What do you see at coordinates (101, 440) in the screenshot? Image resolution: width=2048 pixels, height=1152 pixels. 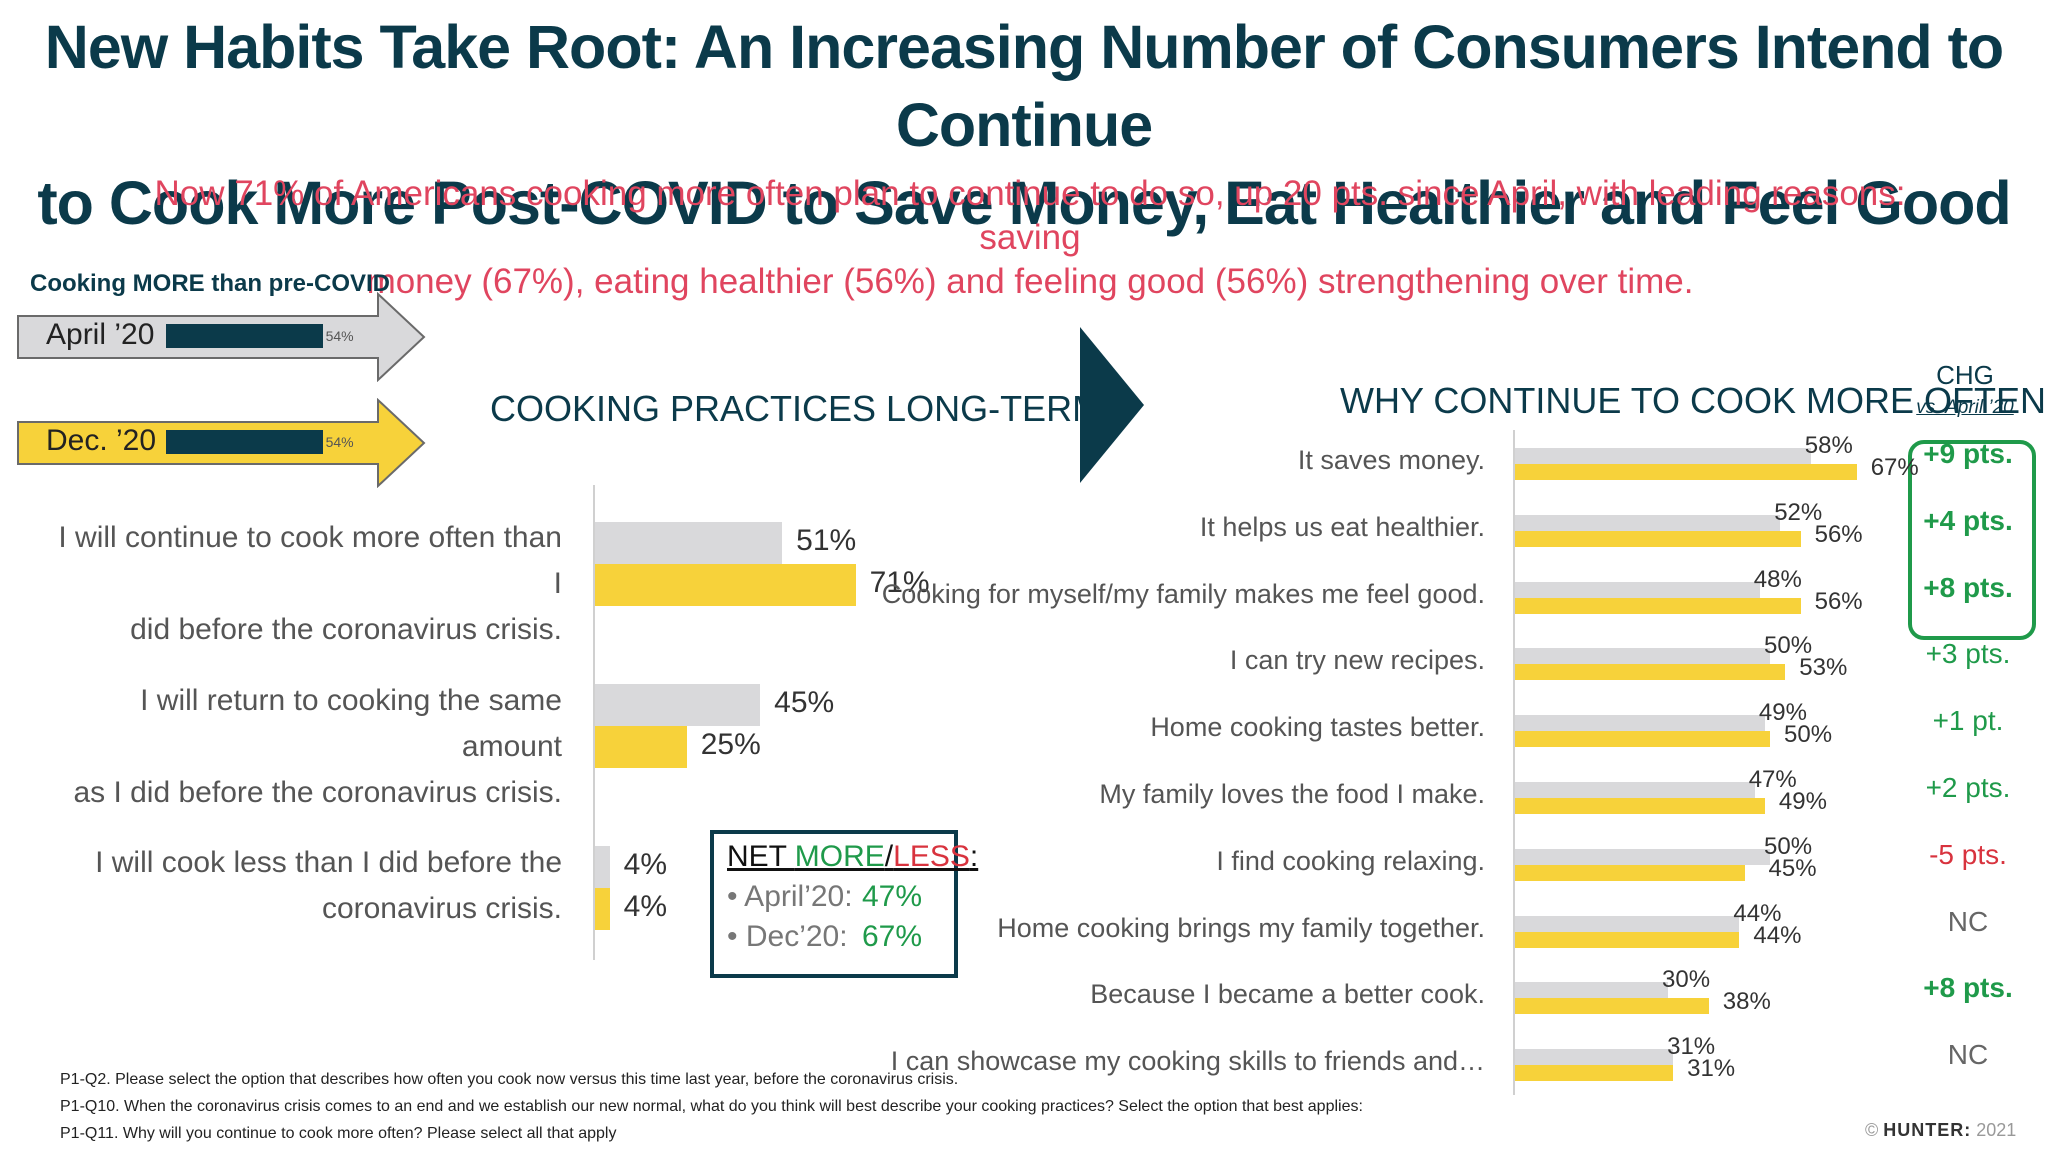 I see `arrow-row-label: Dec. ’20` at bounding box center [101, 440].